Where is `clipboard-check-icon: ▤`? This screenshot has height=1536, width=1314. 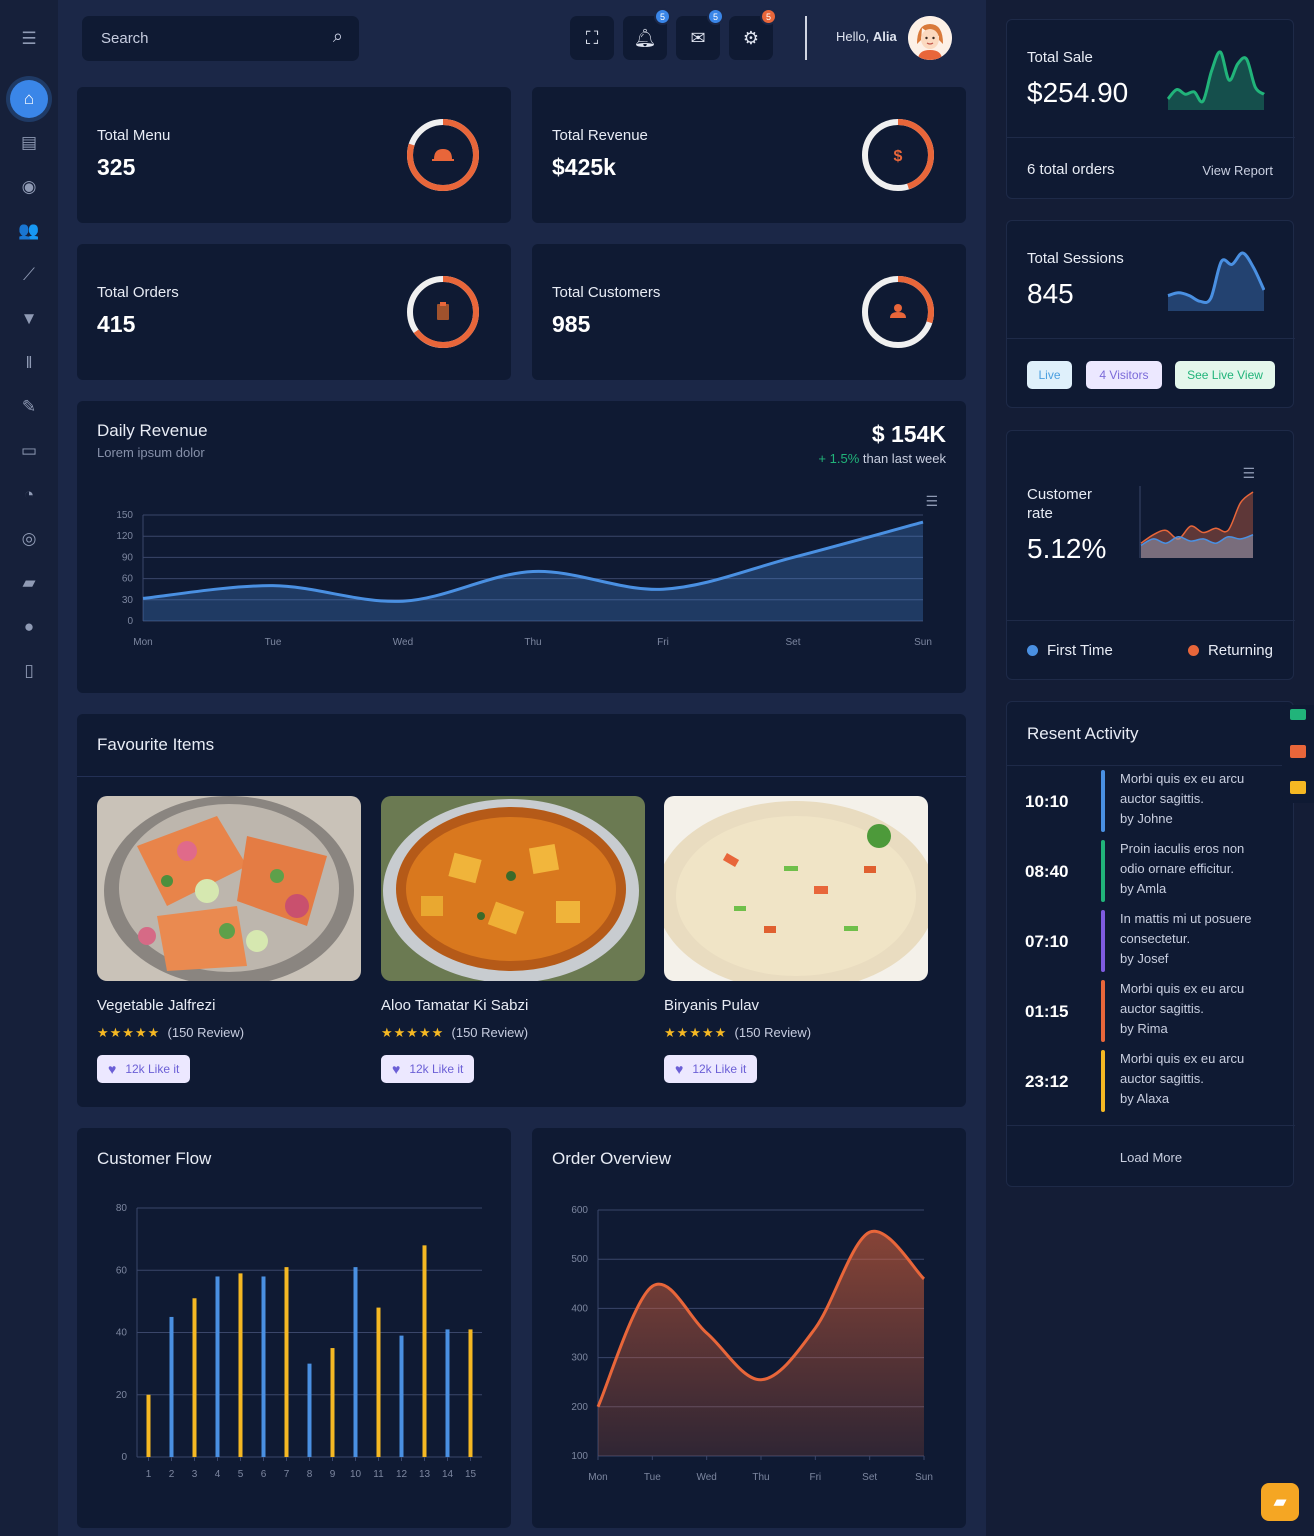 clipboard-check-icon: ▤ is located at coordinates (29, 142).